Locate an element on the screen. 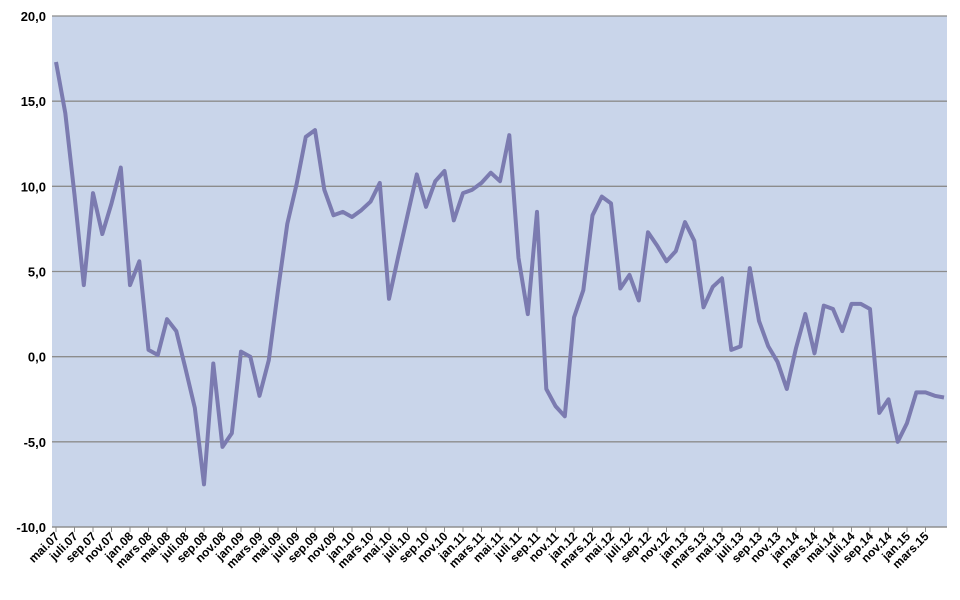 This screenshot has width=960, height=600. y-tick-label: 10,0 is located at coordinates (33, 186).